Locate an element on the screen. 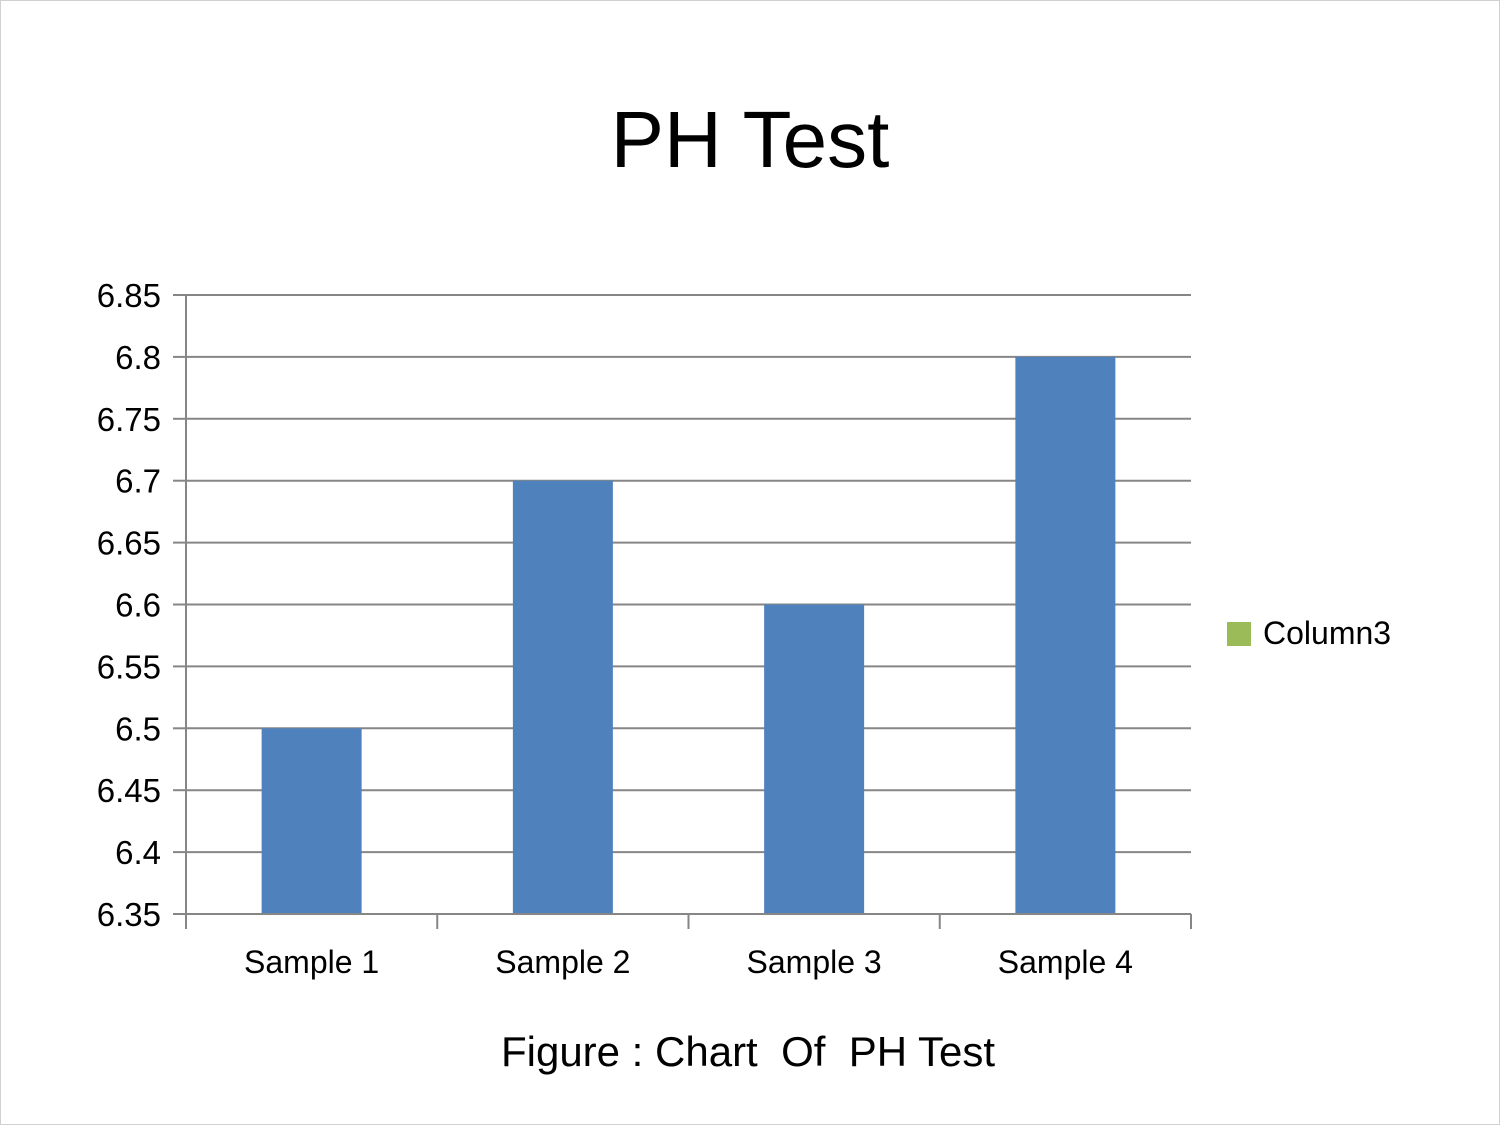 This screenshot has height=1125, width=1500. x-tick-label: Sample 2 is located at coordinates (562, 962).